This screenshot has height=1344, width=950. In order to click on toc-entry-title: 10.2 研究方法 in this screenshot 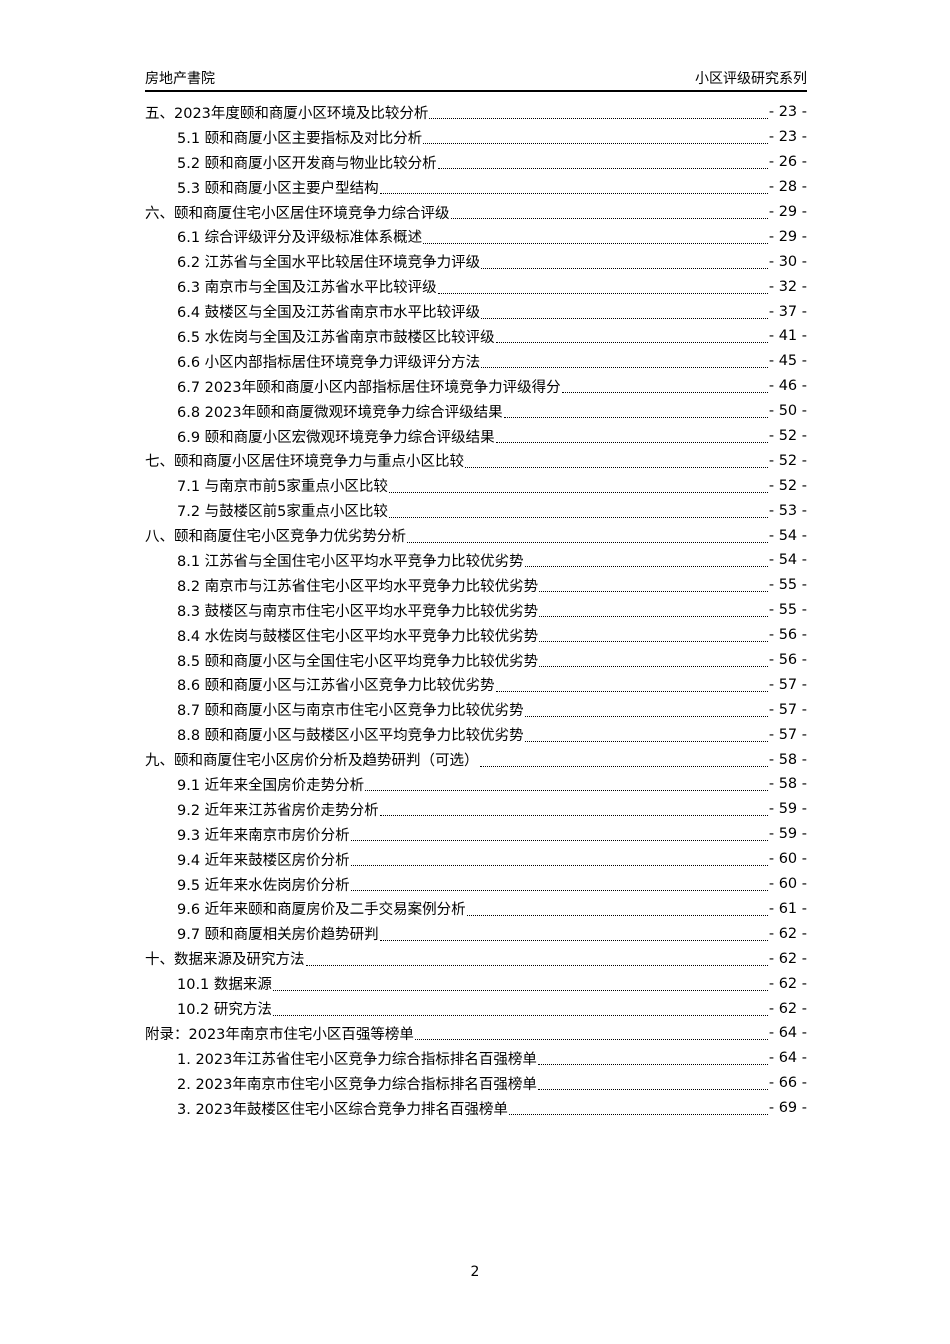, I will do `click(224, 1010)`.